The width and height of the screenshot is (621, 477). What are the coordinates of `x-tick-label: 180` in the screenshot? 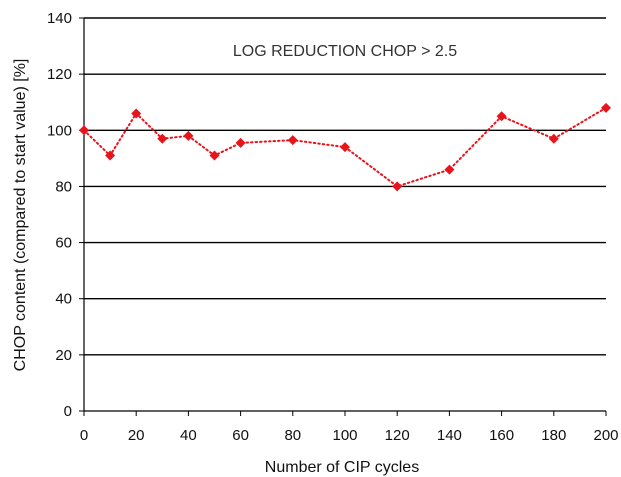 It's located at (553, 435).